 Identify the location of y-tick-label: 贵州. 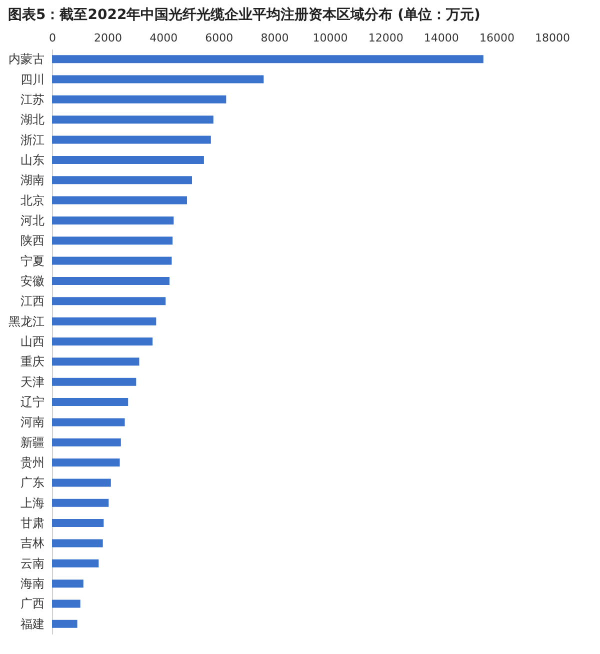
(32, 463).